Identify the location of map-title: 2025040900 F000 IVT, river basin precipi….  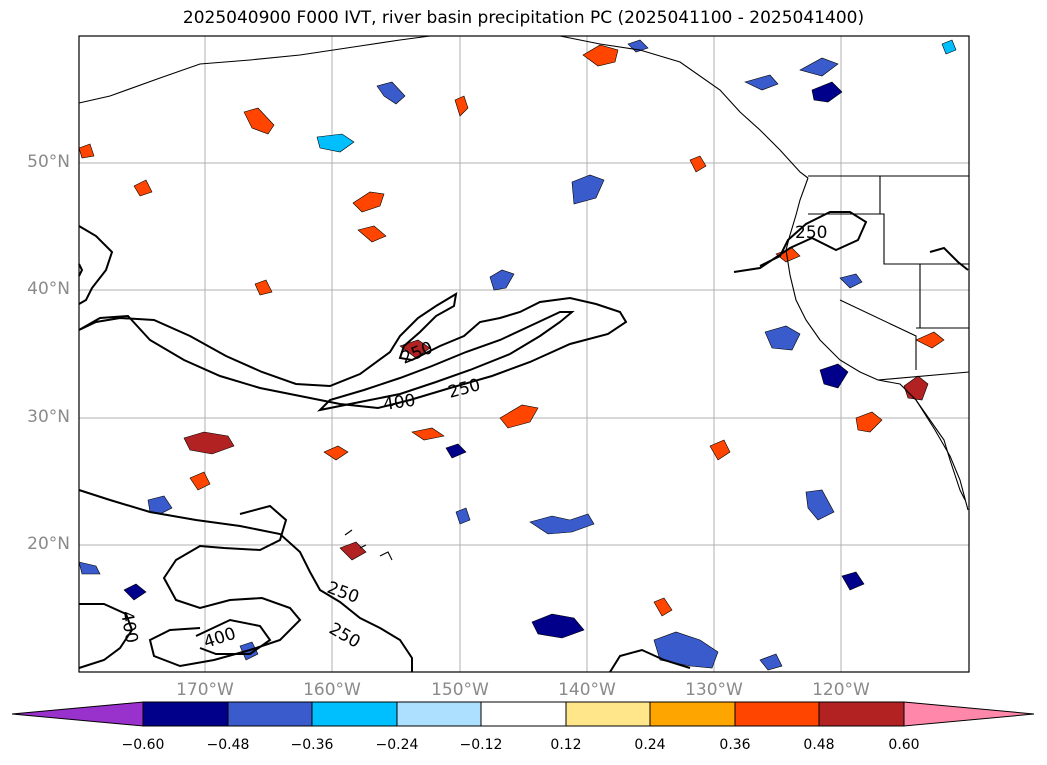
(523, 18).